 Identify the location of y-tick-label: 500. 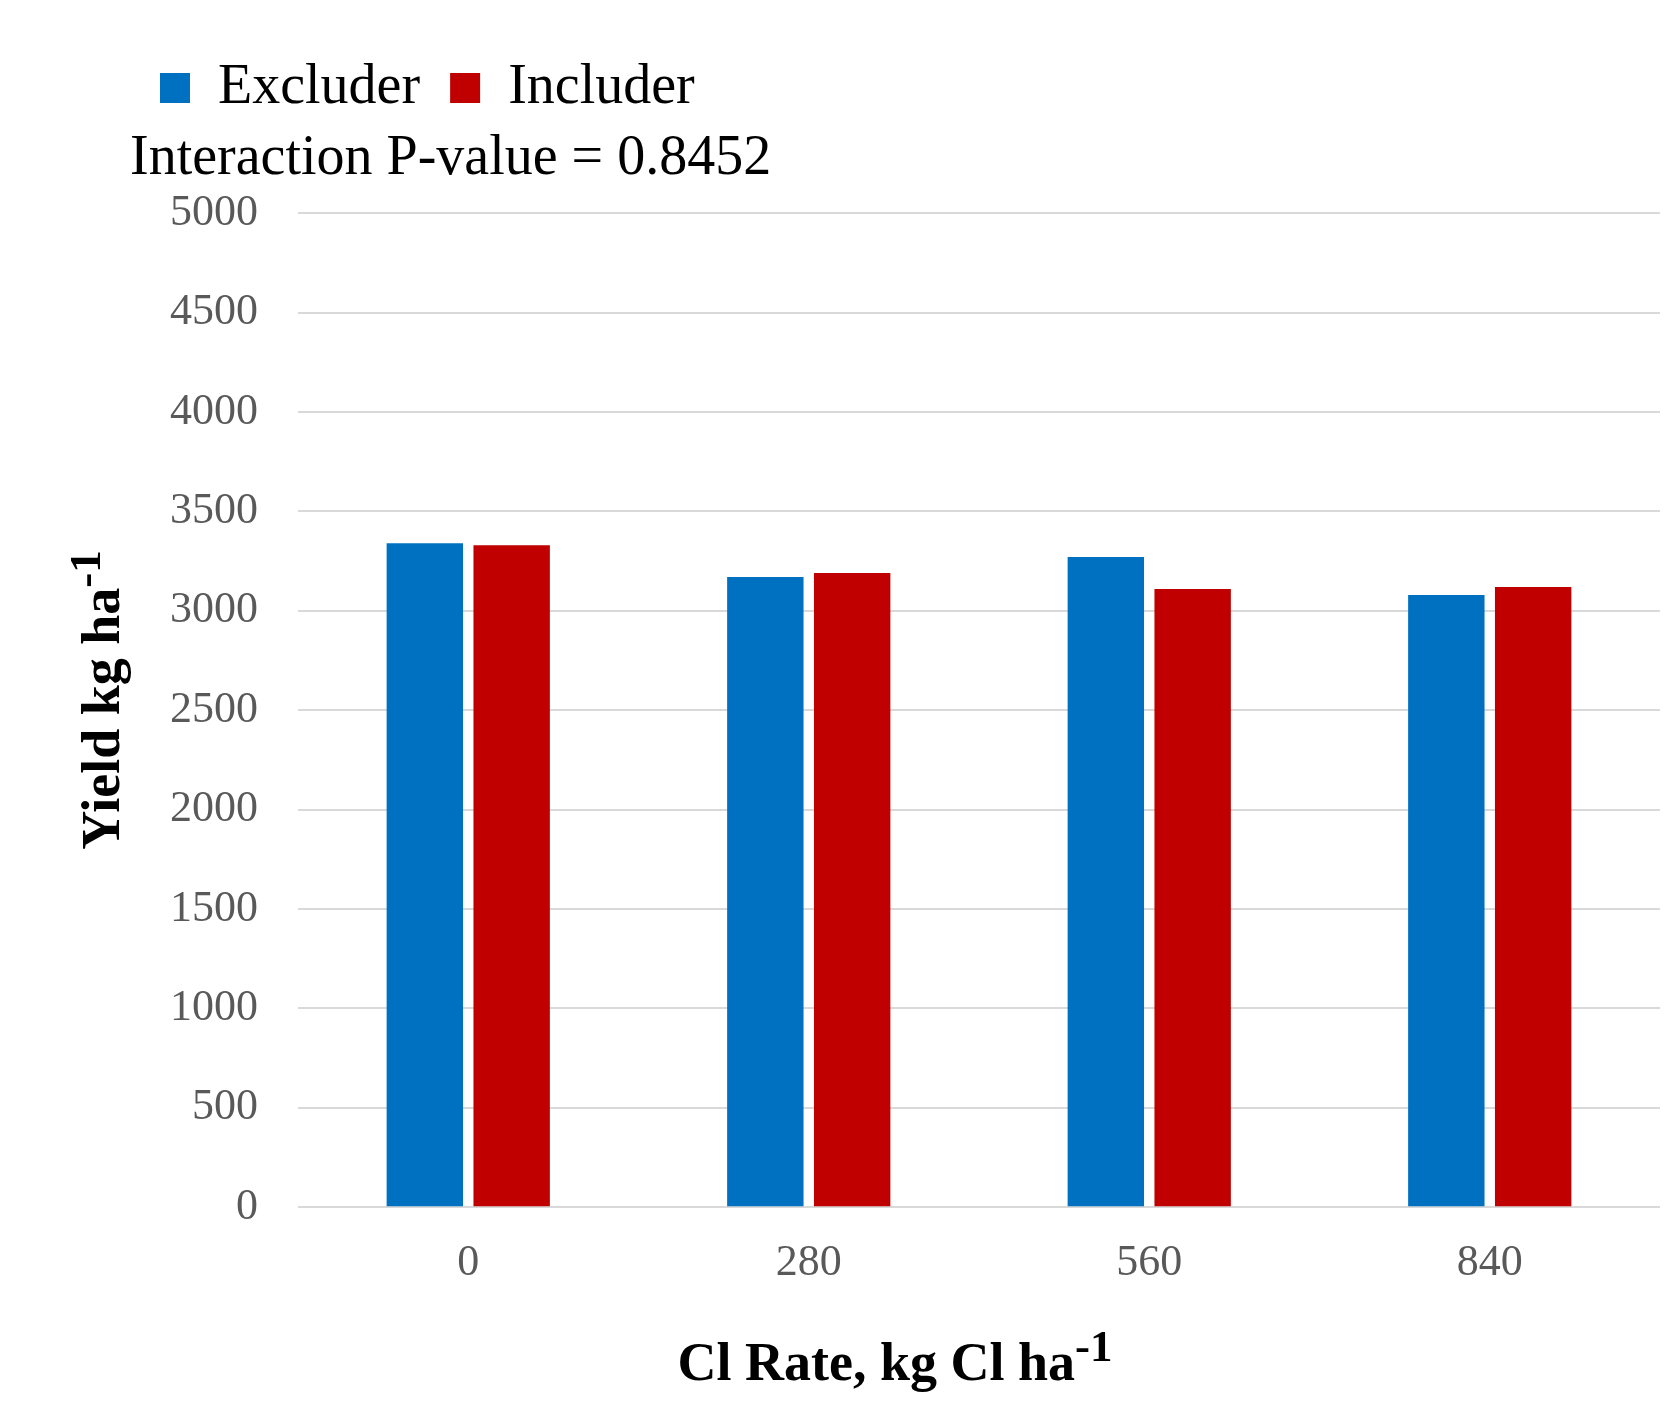
(225, 1105).